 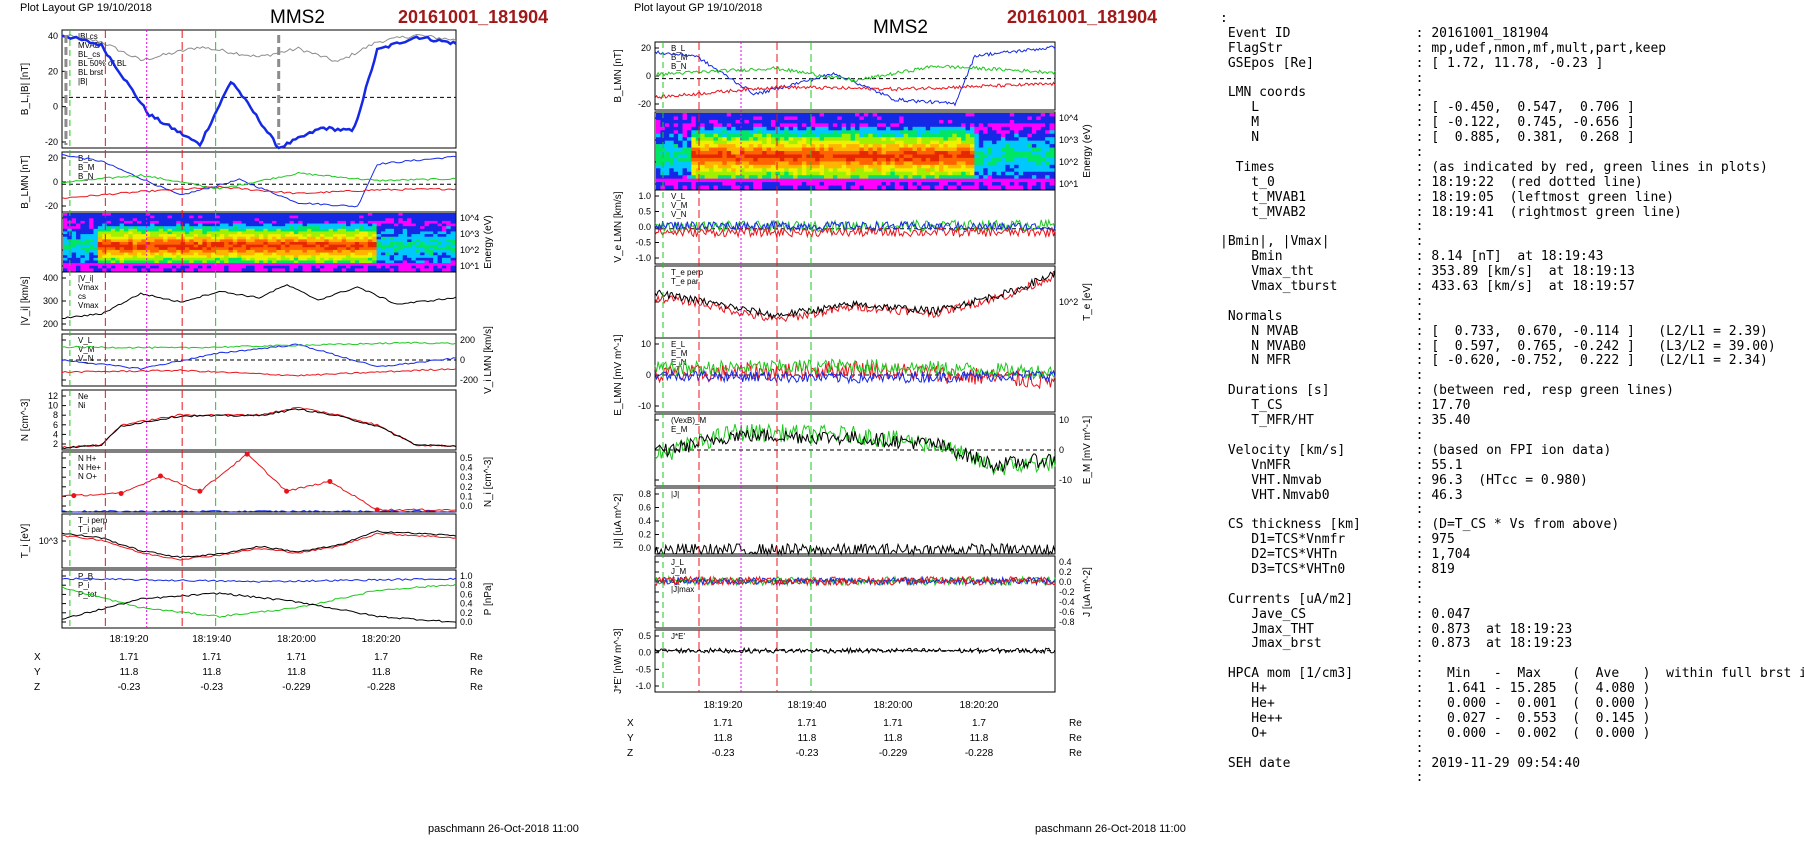 What do you see at coordinates (679, 66) in the screenshot?
I see `legend-label: B_N` at bounding box center [679, 66].